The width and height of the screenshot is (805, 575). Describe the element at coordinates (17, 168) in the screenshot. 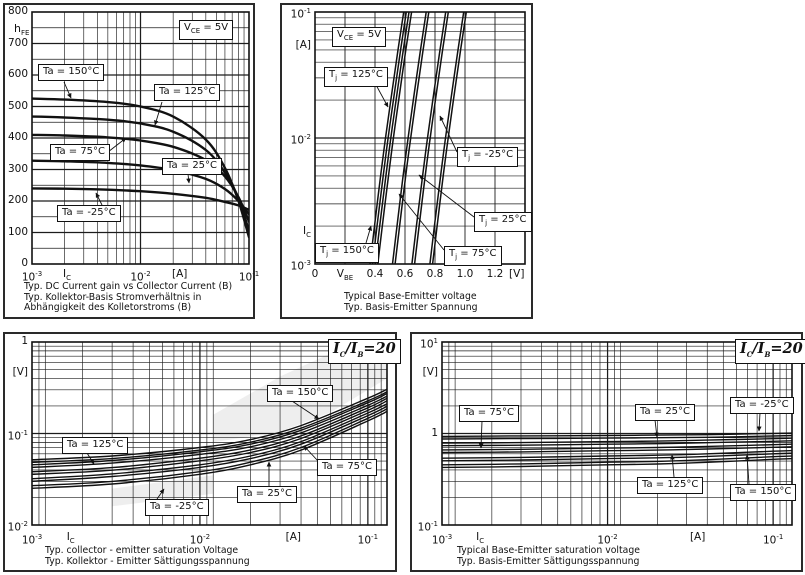

I see `y-tick-label: 300` at that location.